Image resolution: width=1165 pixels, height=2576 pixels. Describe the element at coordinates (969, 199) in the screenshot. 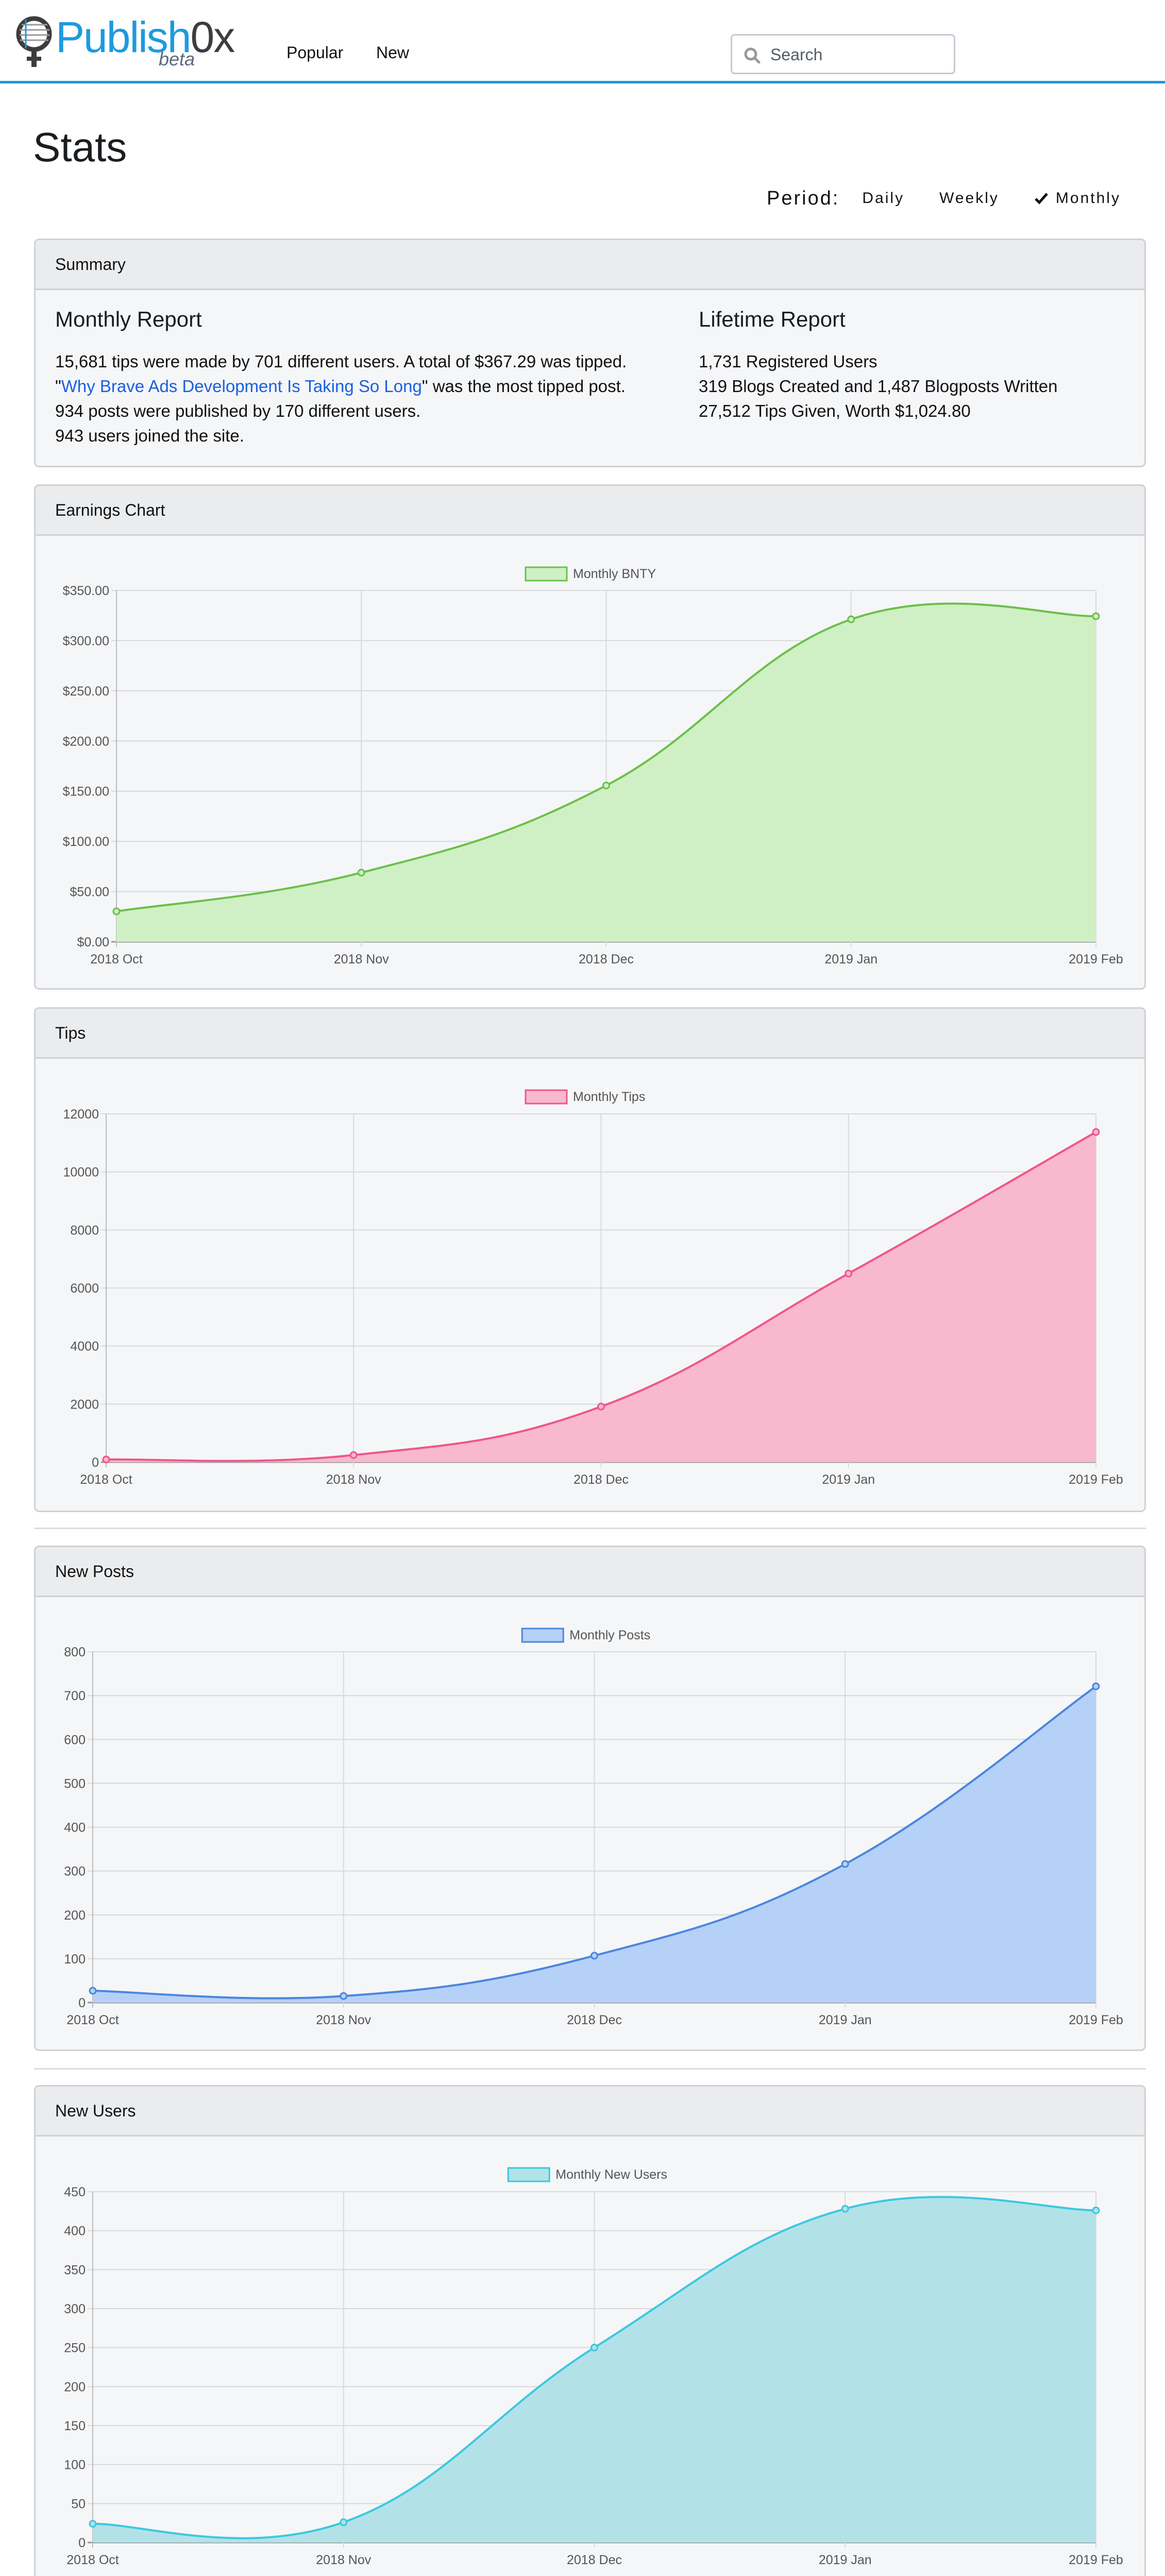

I see `period-option-weekly: Weekly` at that location.